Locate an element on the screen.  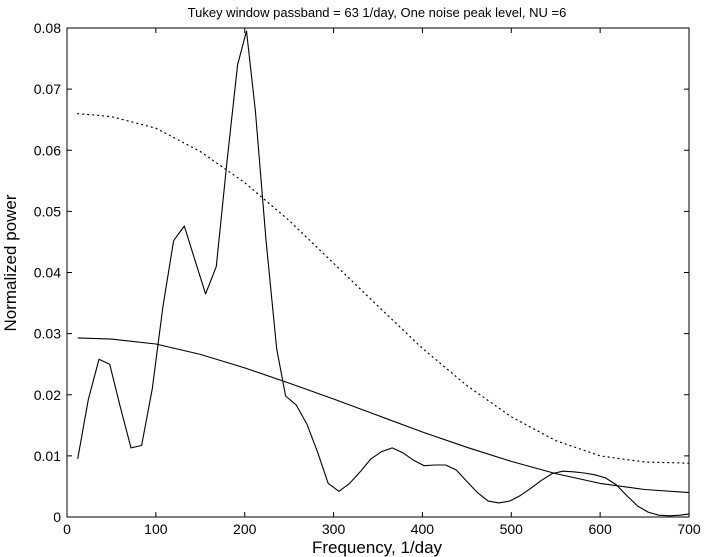
y-tick-label: 0.06 is located at coordinates (47, 150).